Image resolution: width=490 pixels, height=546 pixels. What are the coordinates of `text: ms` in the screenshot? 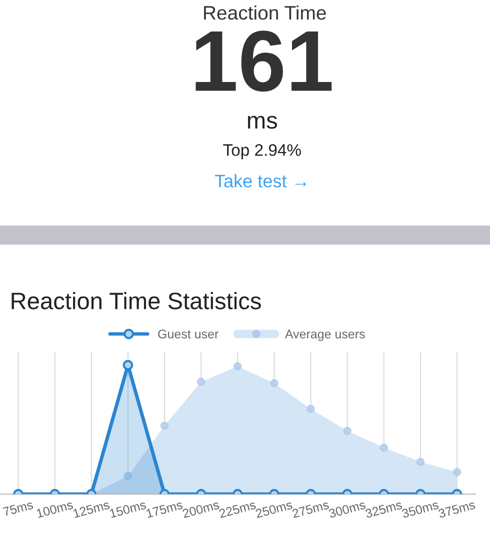 It's located at (263, 122).